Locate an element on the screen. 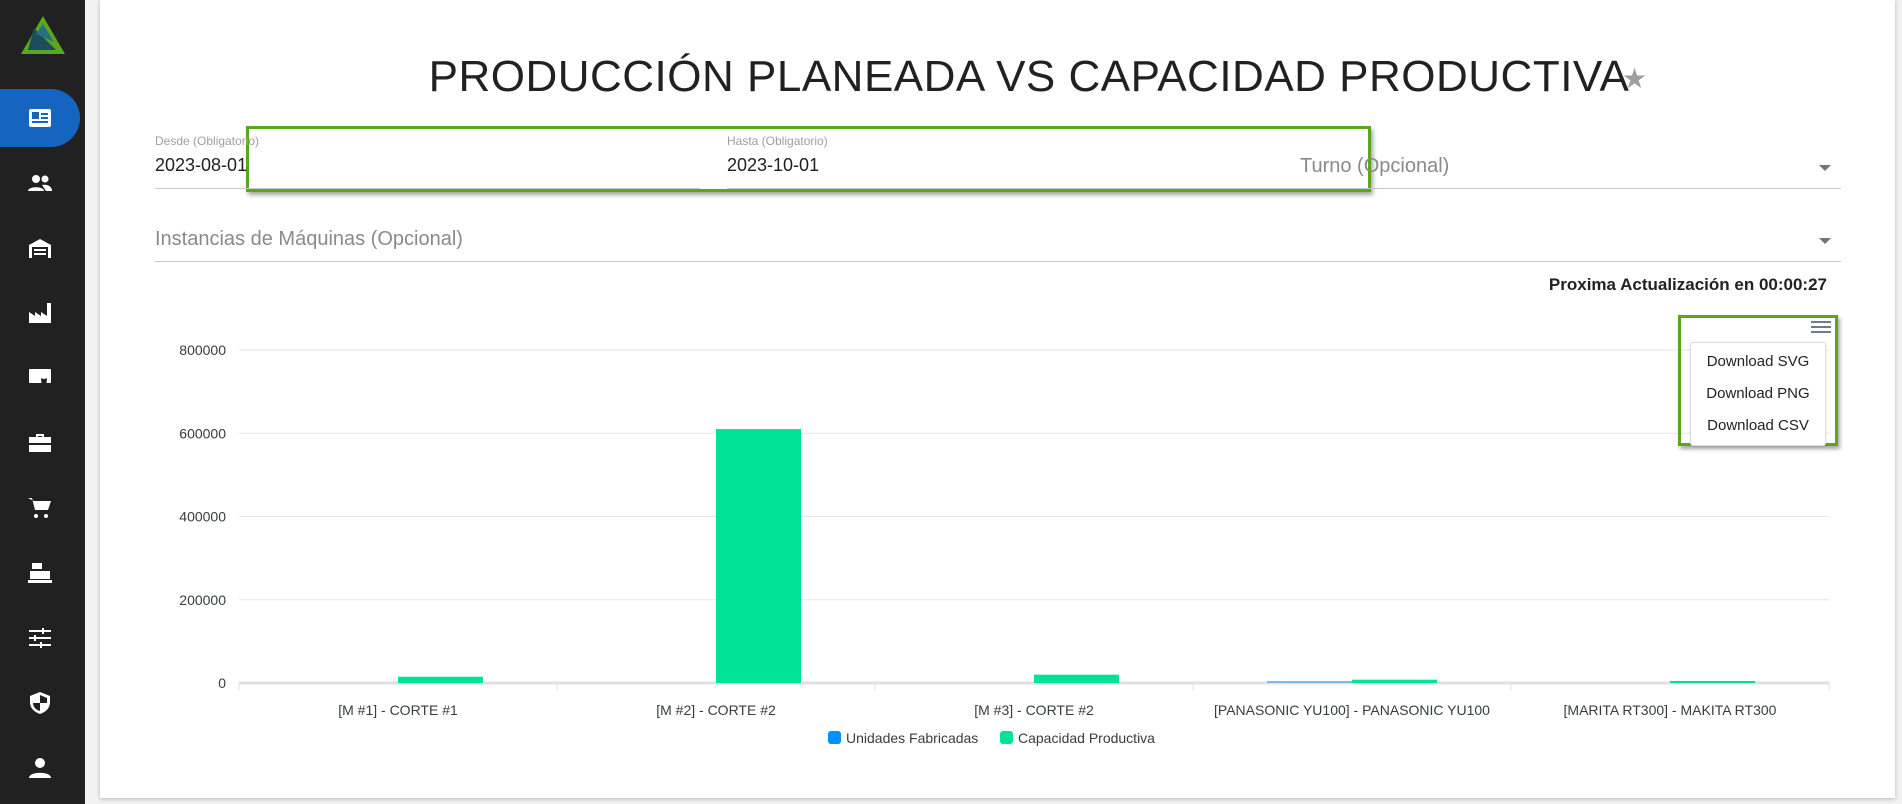 The image size is (1902, 804). cash-register-icon is located at coordinates (40, 573).